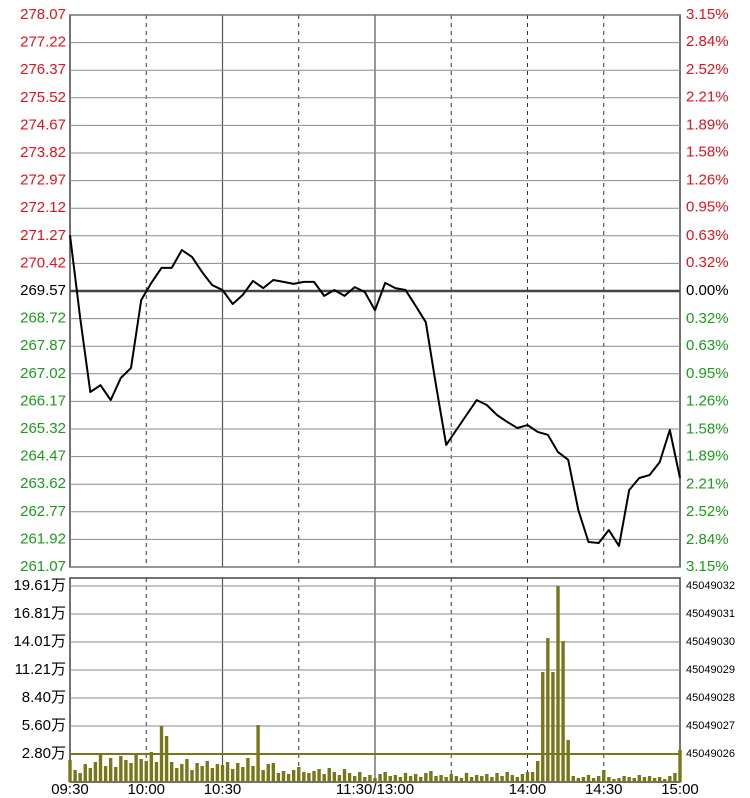 The image size is (750, 798). I want to click on x-tick-label: 15:00, so click(680, 789).